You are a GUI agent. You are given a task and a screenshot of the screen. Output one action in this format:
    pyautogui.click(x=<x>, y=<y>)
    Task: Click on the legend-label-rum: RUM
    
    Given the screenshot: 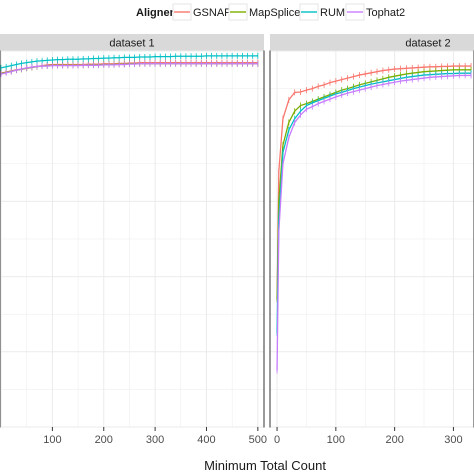 What is the action you would take?
    pyautogui.click(x=332, y=13)
    